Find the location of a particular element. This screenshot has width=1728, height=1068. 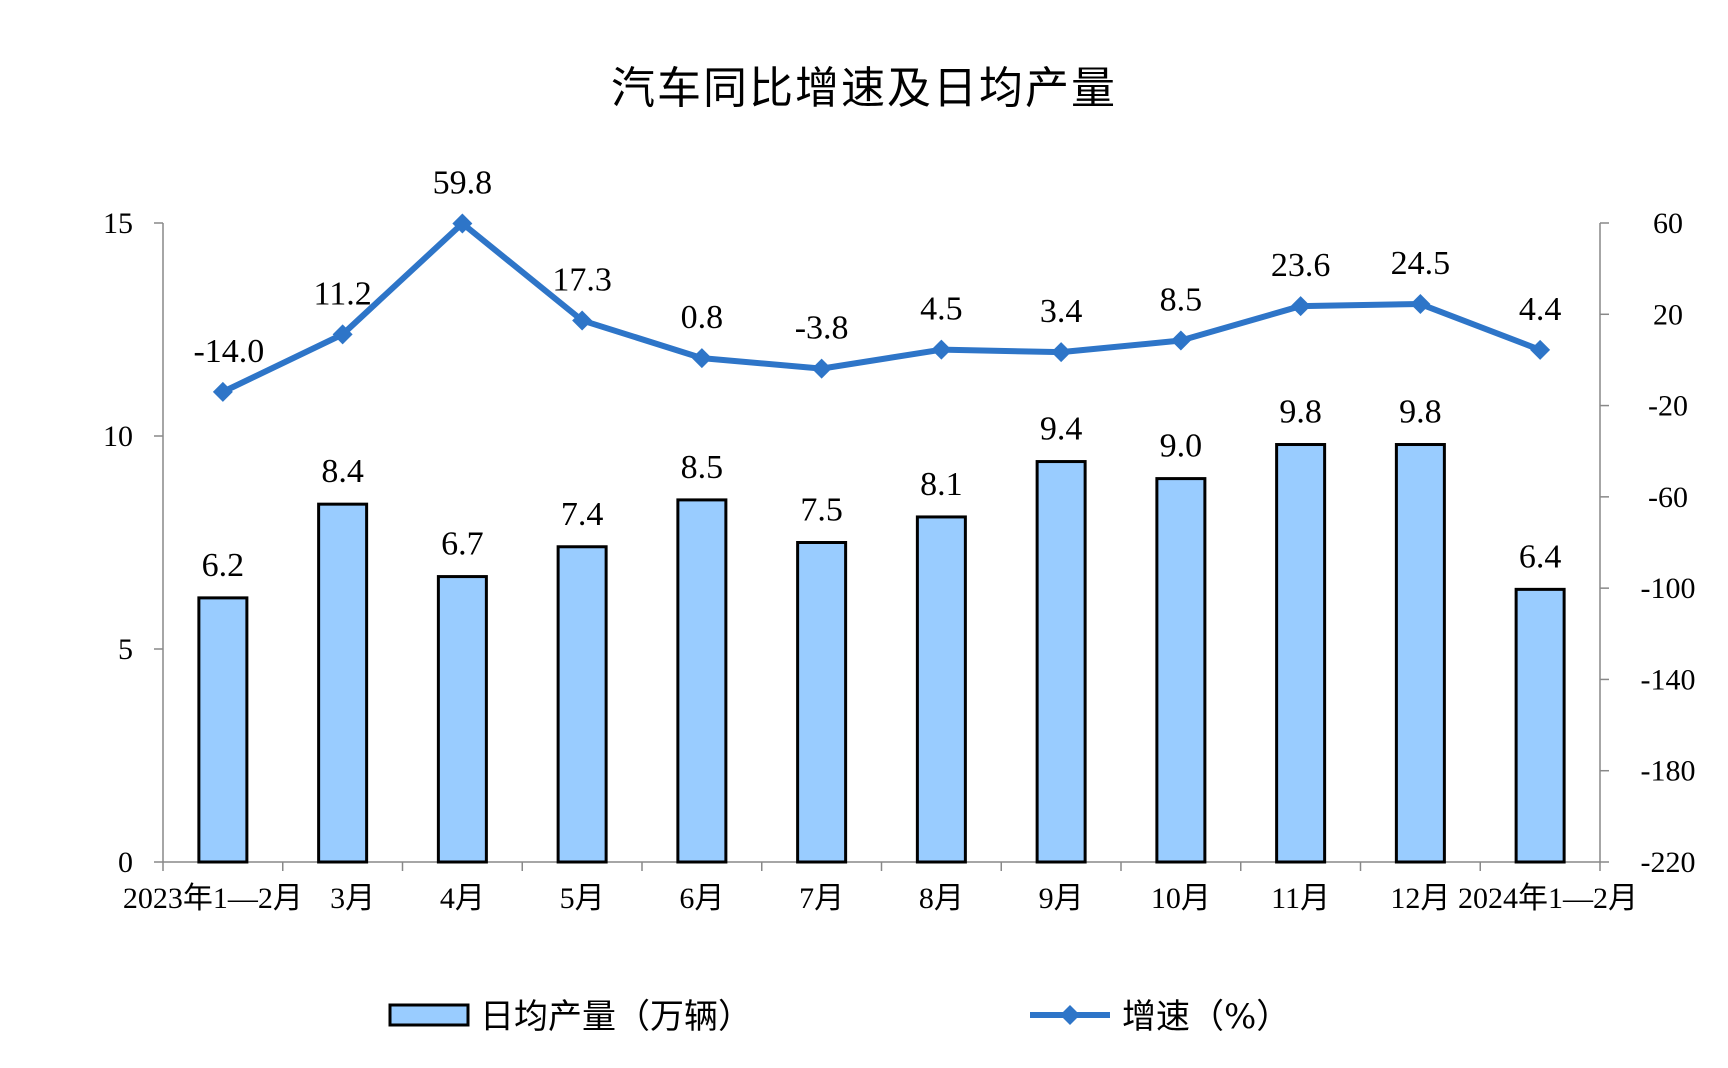

x-category-label: 3月 is located at coordinates (352, 898).